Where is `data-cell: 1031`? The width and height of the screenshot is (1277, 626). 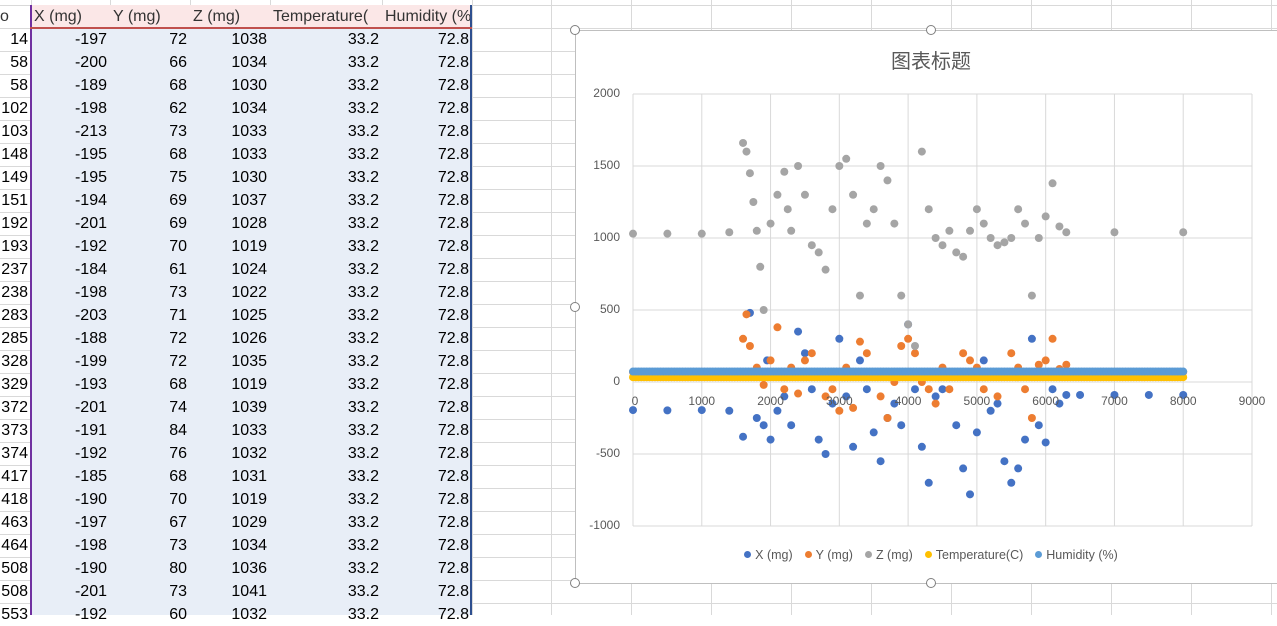 data-cell: 1031 is located at coordinates (249, 476).